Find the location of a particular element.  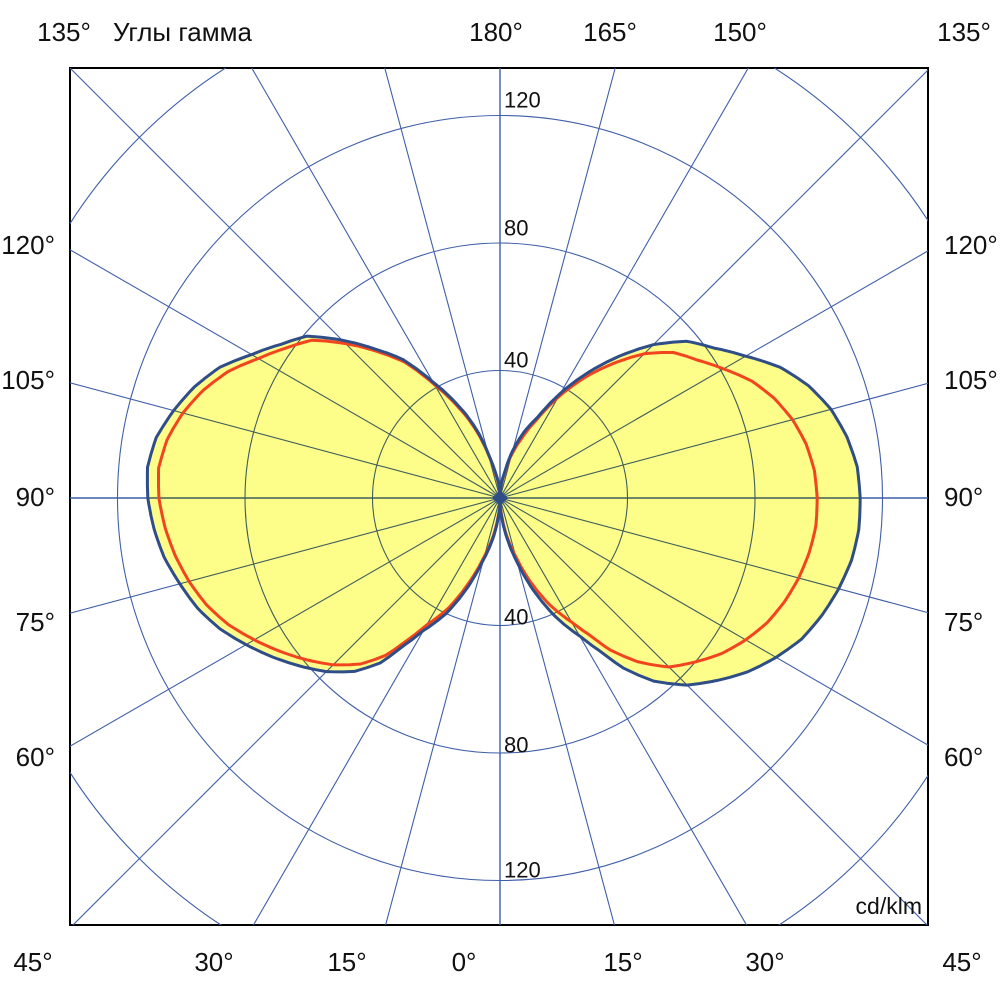

gamma-label-right: 90° is located at coordinates (963, 497).